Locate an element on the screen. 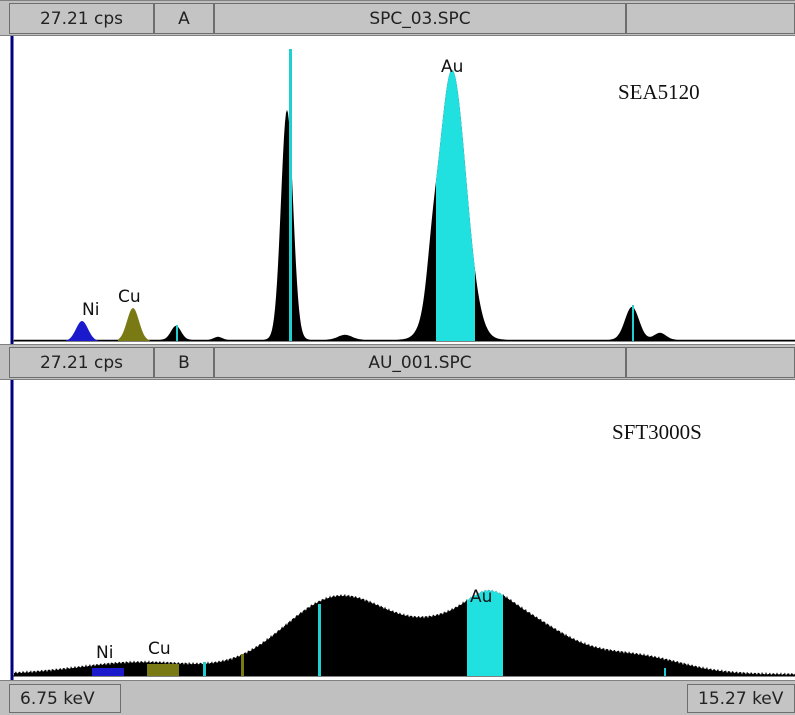 This screenshot has width=795, height=715. spectrum-a-filename: SPC_03.SPC is located at coordinates (420, 18).